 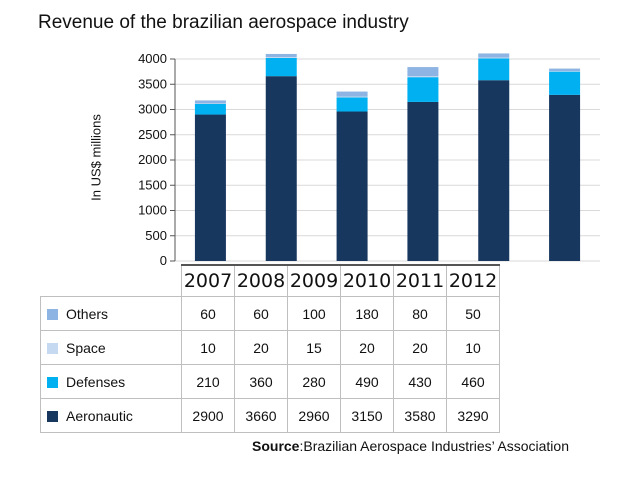 What do you see at coordinates (420, 381) in the screenshot?
I see `data-label-defenses-2011: 430` at bounding box center [420, 381].